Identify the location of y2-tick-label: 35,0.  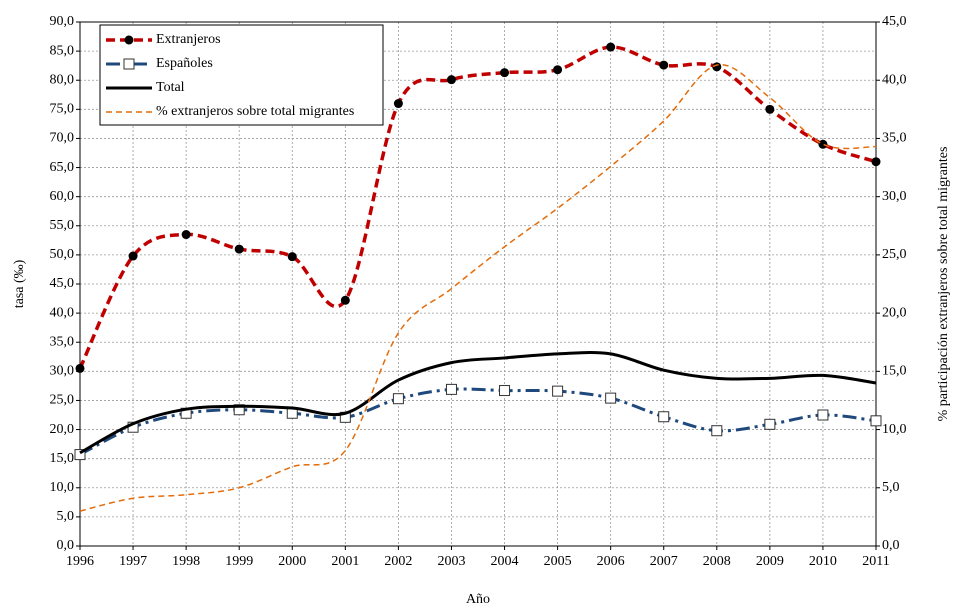
(894, 138).